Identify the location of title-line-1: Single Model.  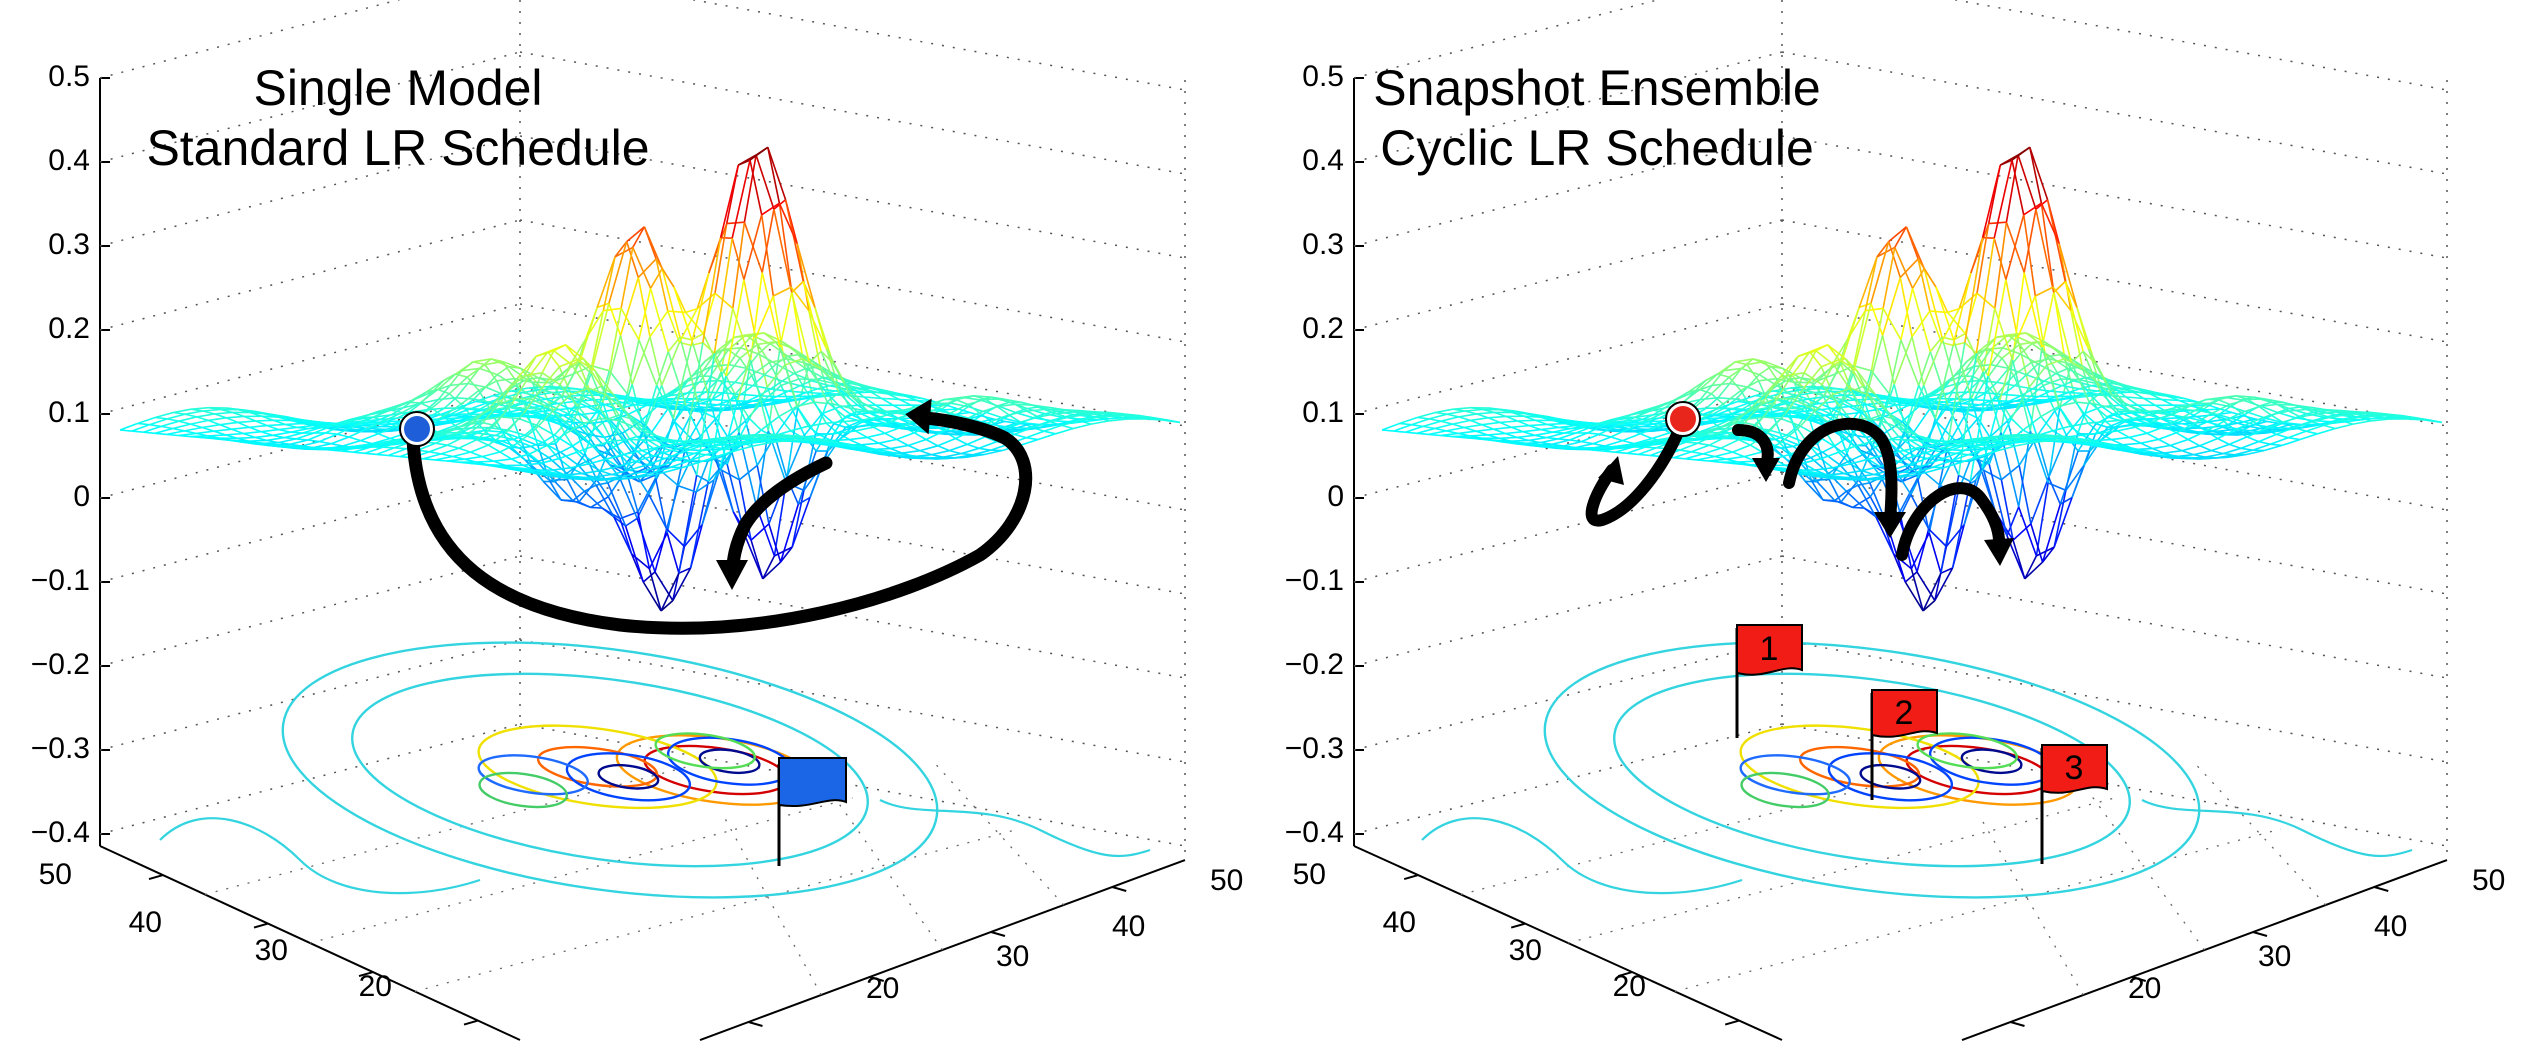
(398, 88).